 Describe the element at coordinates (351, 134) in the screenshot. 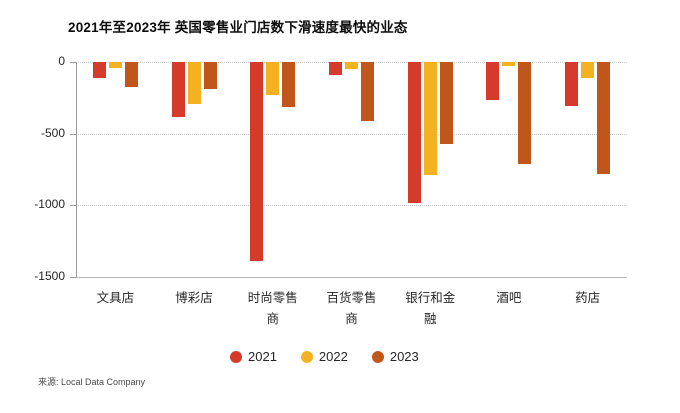

I see `gridline--500` at that location.